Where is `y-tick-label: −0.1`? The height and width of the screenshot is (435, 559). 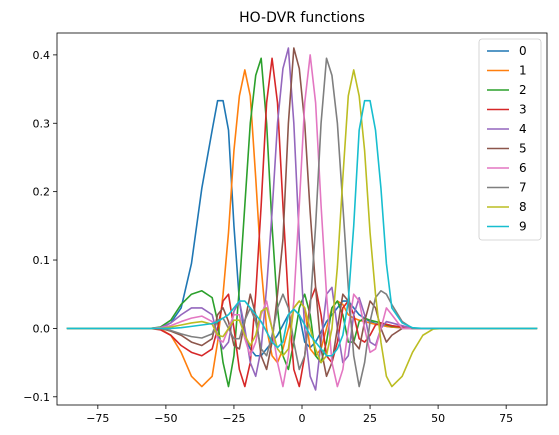 y-tick-label: −0.1 is located at coordinates (36, 397).